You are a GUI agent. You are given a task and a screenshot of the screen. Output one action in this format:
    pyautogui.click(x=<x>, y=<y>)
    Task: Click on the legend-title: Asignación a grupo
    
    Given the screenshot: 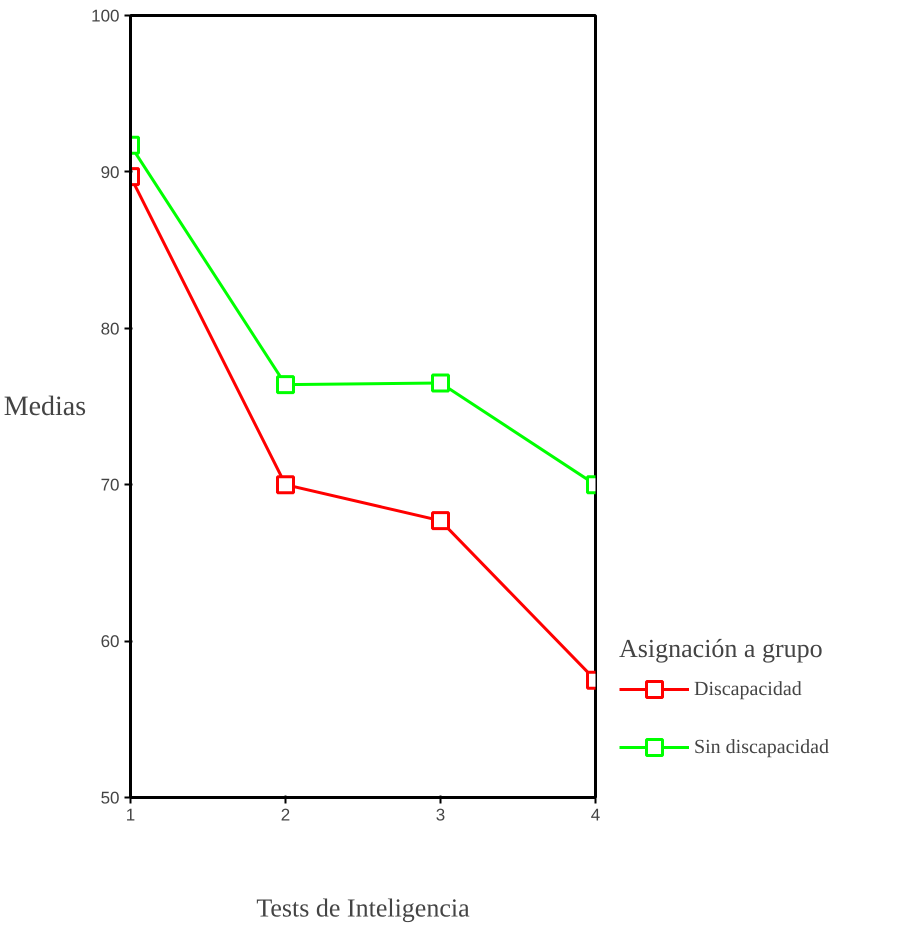 What is the action you would take?
    pyautogui.click(x=721, y=649)
    